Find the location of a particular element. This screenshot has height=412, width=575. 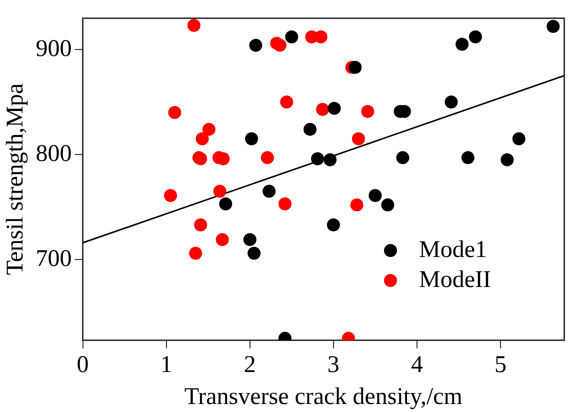

x-tick-label: 1 is located at coordinates (166, 365).